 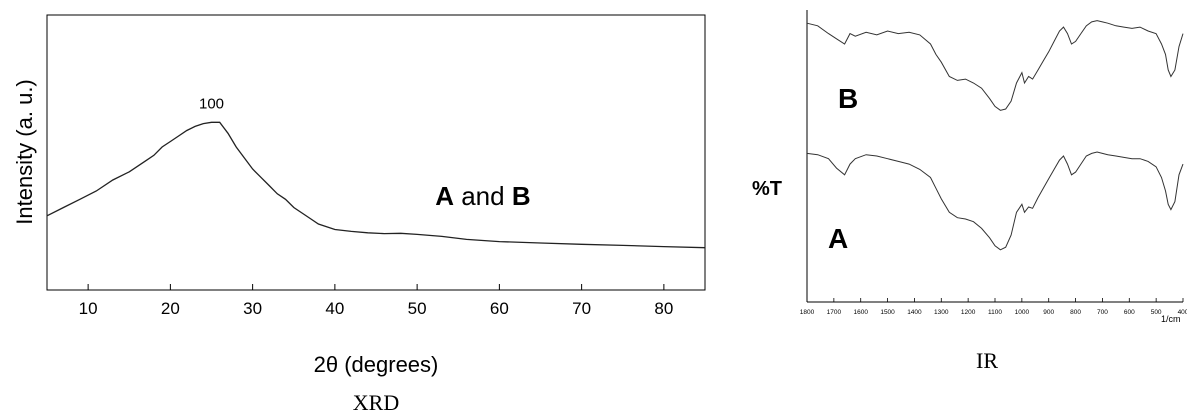 I want to click on xrd-x-tick-label: 50, so click(x=417, y=308).